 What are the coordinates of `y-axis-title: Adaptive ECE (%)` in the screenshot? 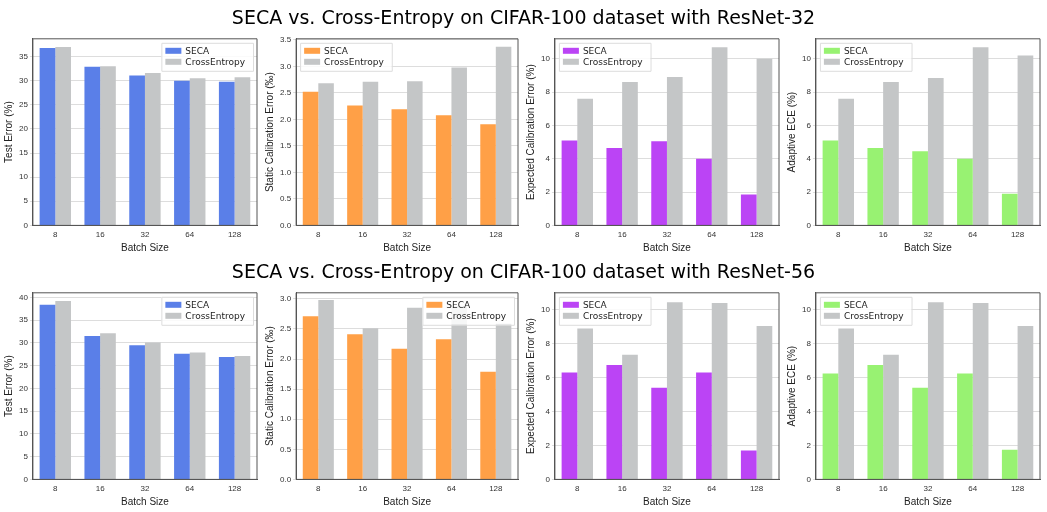 It's located at (791, 132).